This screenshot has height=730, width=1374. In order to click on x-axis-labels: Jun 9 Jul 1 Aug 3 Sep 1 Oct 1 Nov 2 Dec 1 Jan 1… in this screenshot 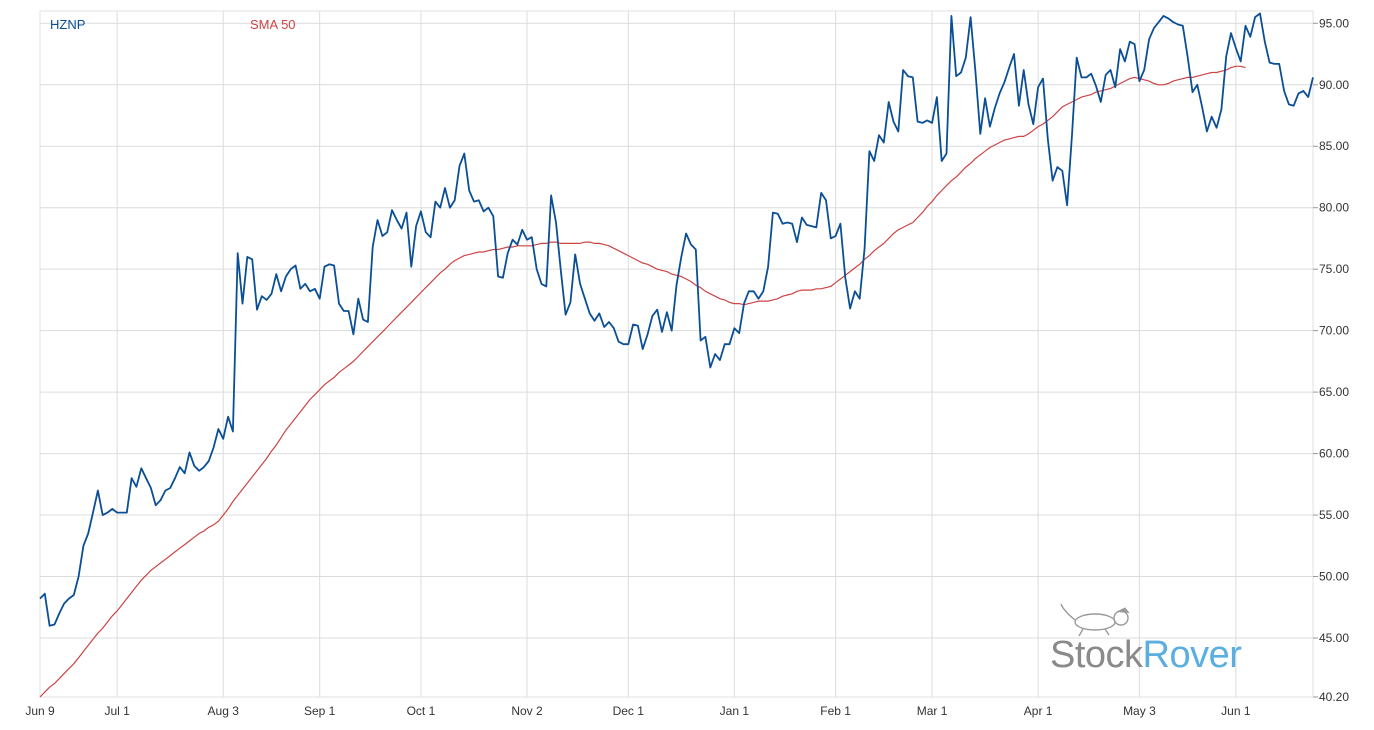, I will do `click(638, 711)`.